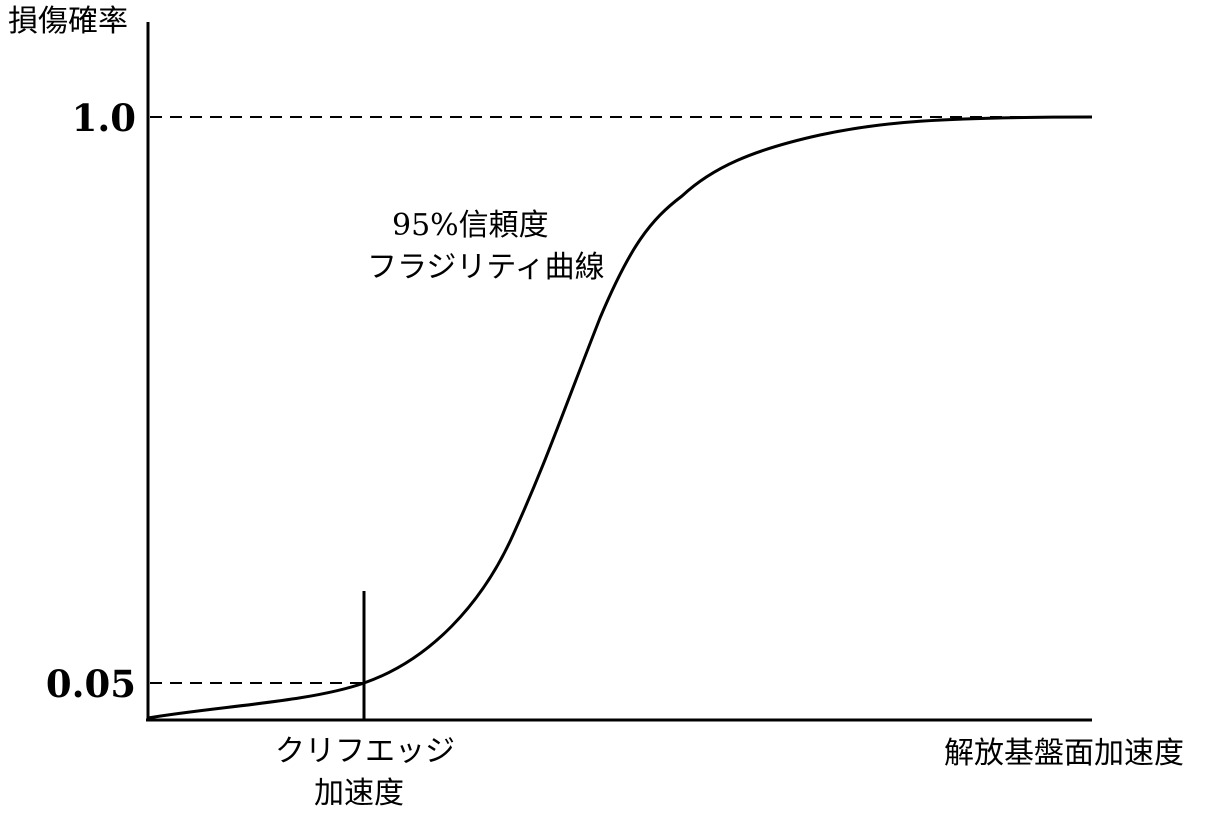 Image resolution: width=1223 pixels, height=818 pixels. Describe the element at coordinates (104, 118) in the screenshot. I see `y-tick-one: 1.0` at that location.